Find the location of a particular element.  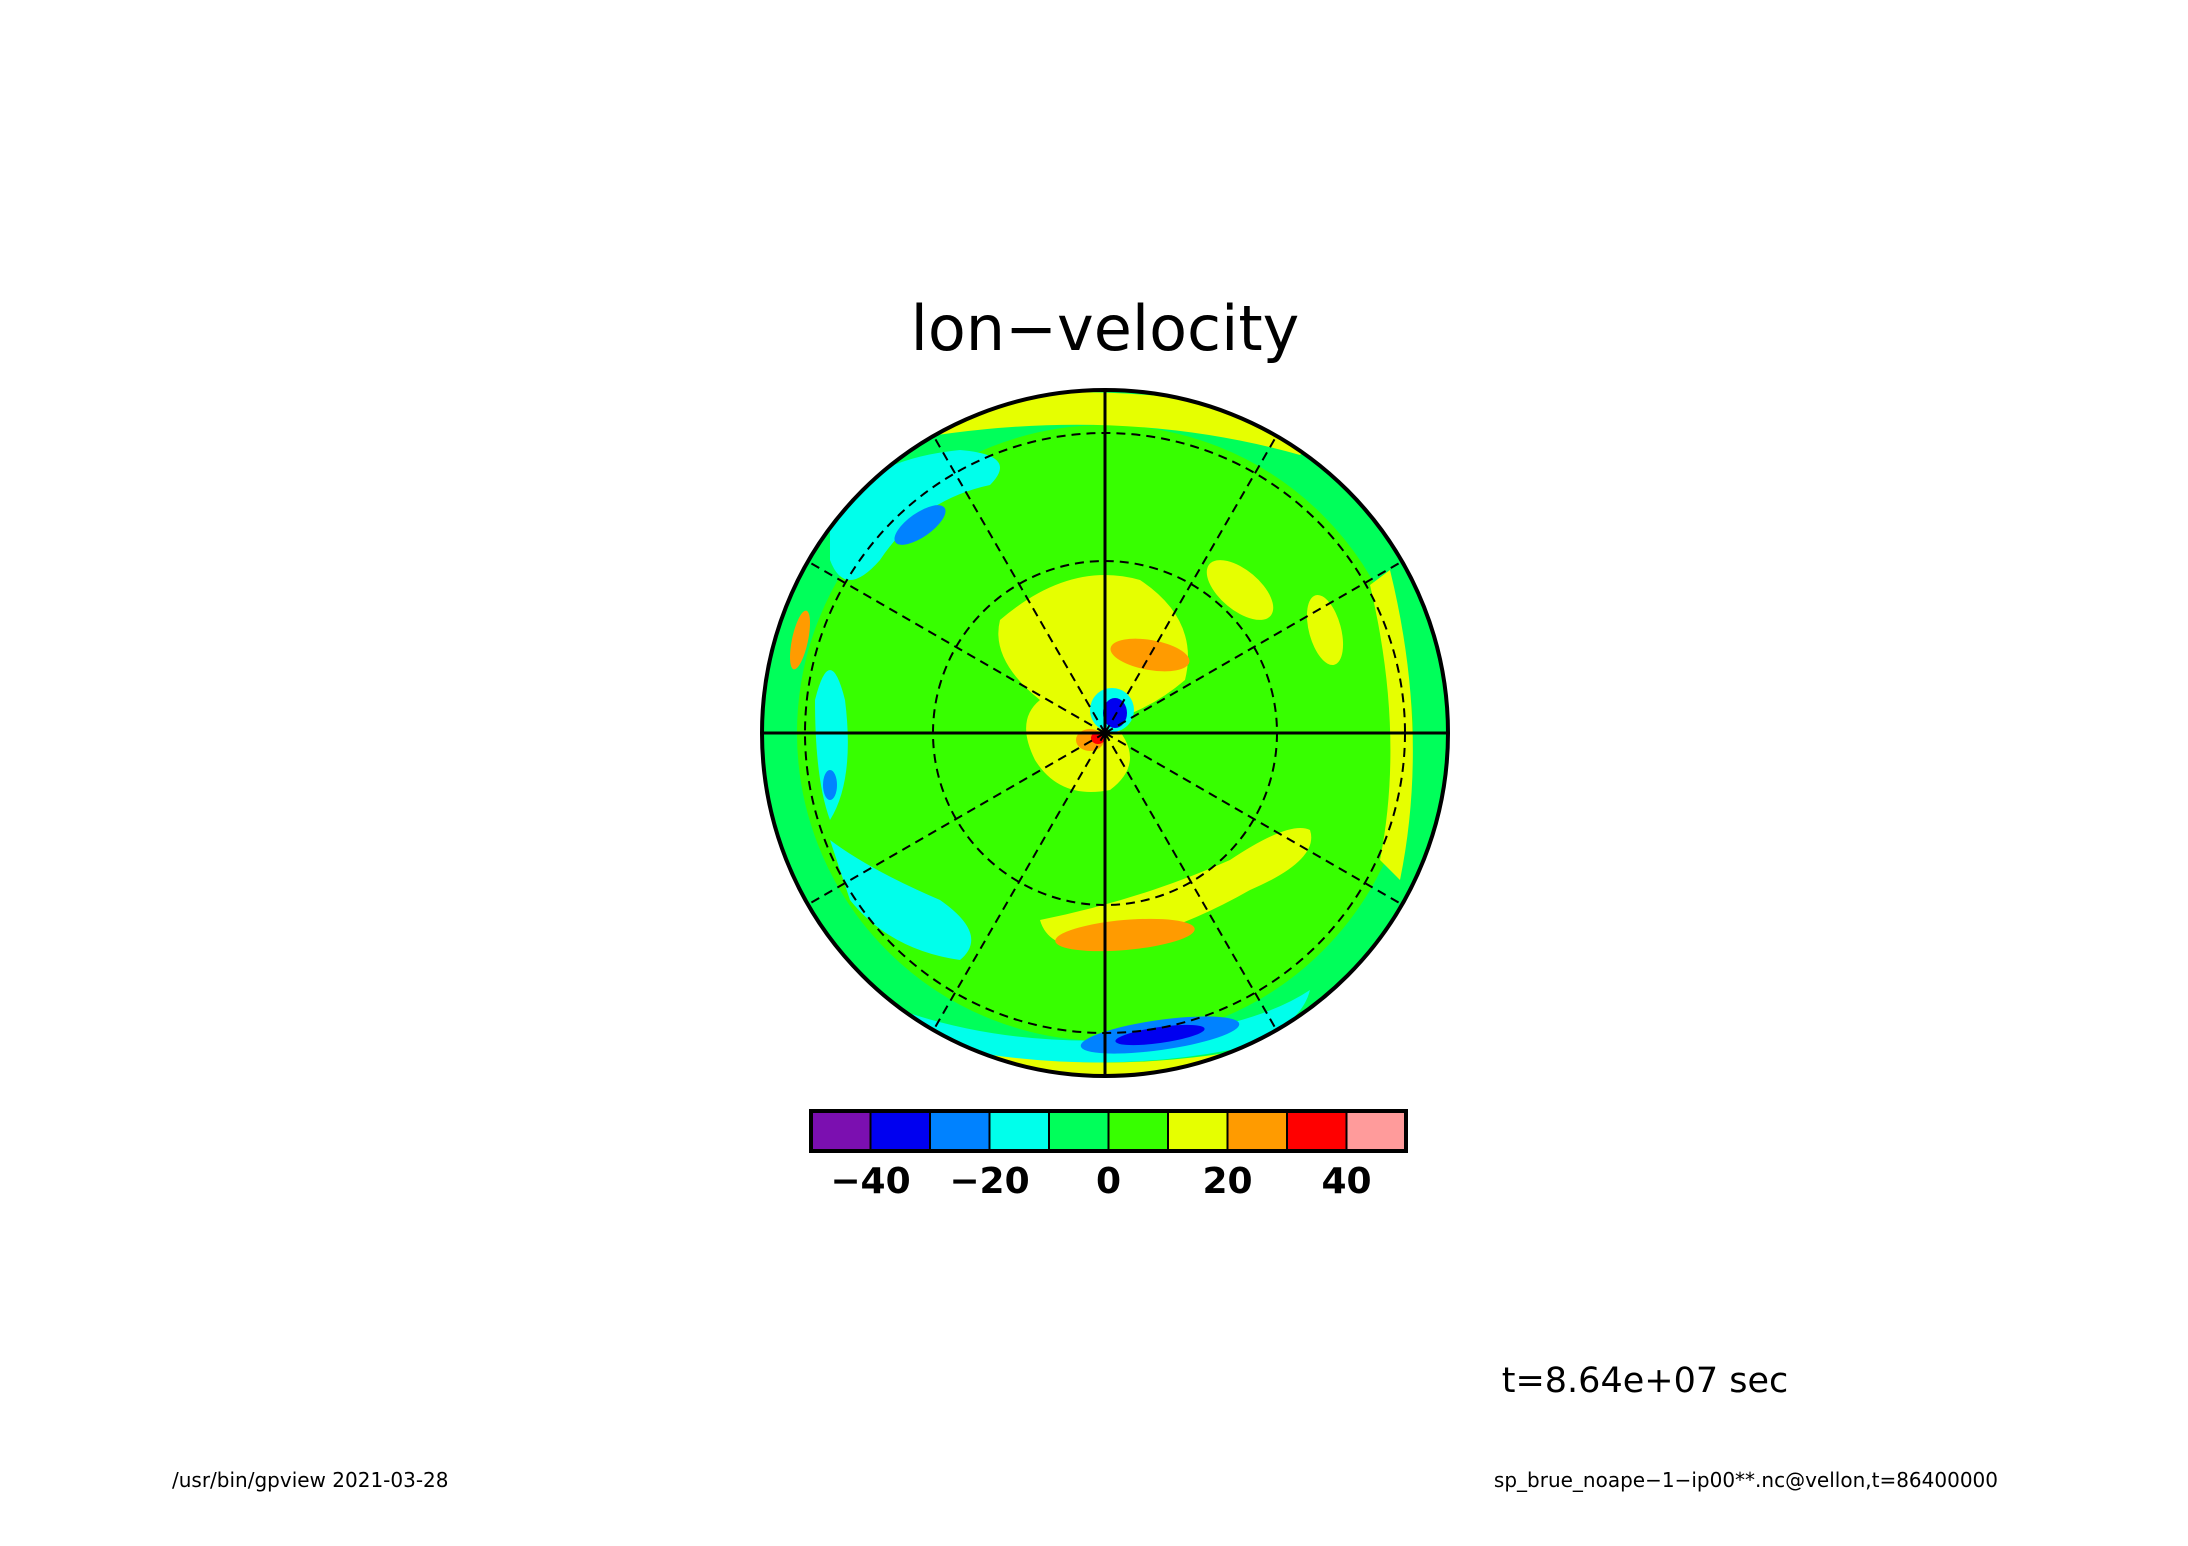

colorbar-tick-label: −20 is located at coordinates (989, 1181).